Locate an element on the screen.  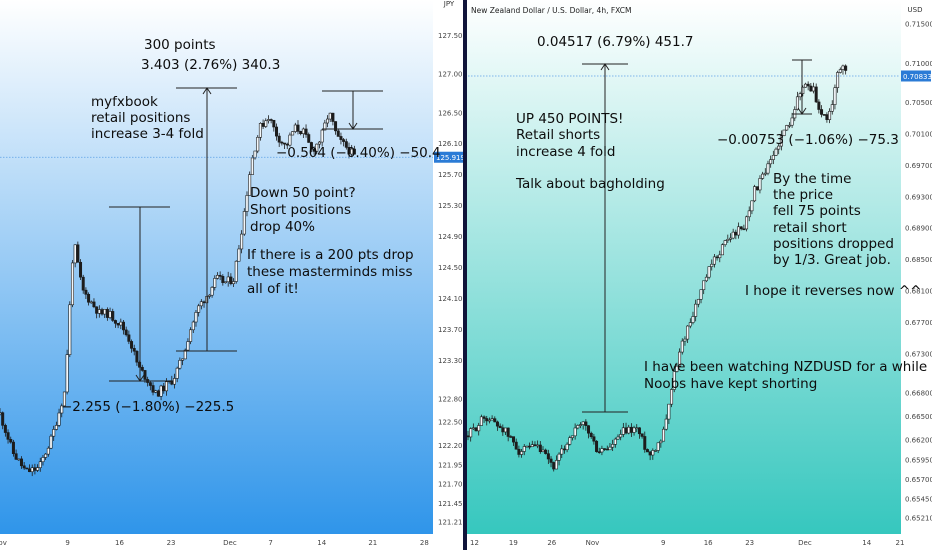
left-x-tick-labels: Nov 9 16 23 Dec 7 14 21 28 is located at coordinates (214, 543).